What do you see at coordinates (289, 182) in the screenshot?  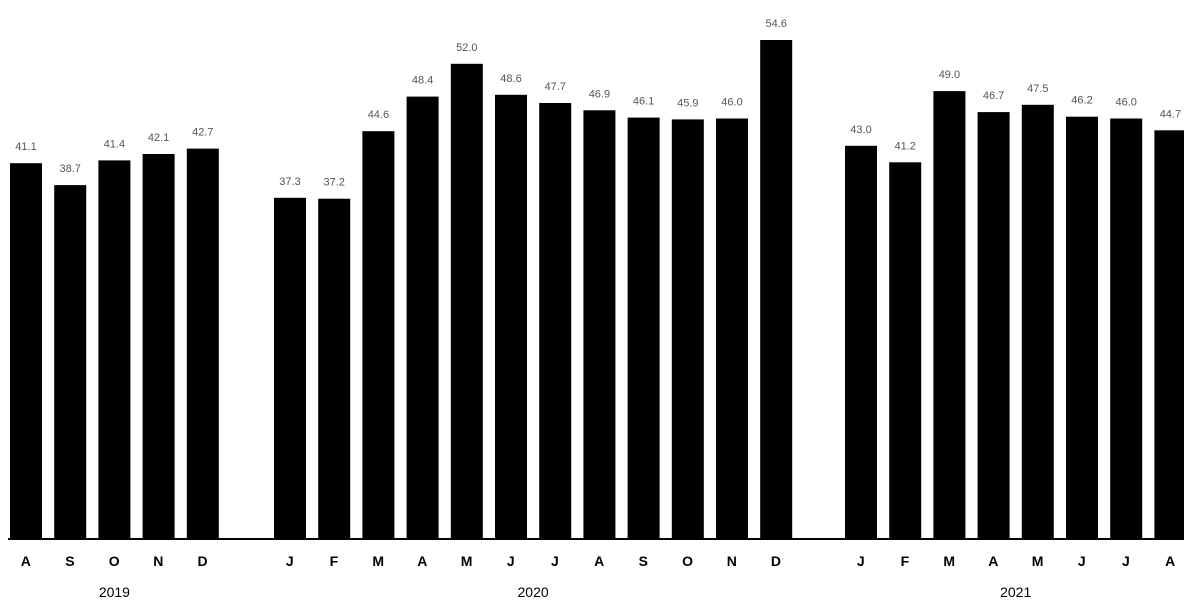 I see `value-label: 37.3` at bounding box center [289, 182].